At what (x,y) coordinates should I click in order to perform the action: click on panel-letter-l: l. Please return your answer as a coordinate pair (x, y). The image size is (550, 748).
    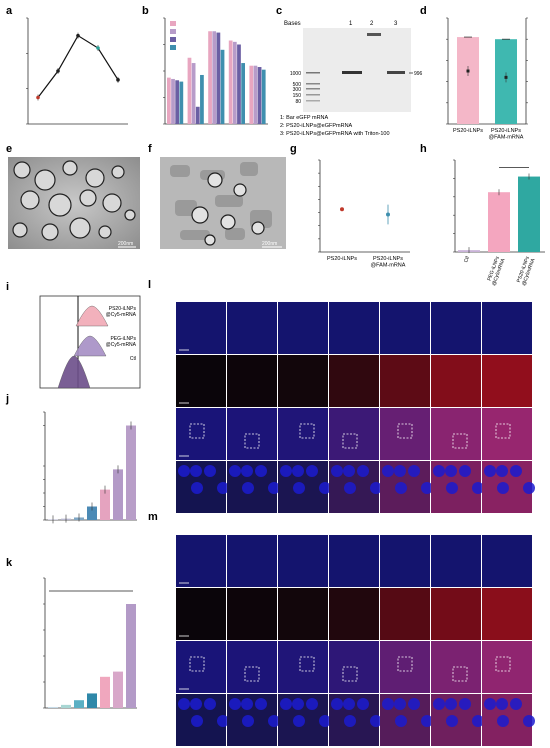
    Looking at the image, I should click on (149, 285).